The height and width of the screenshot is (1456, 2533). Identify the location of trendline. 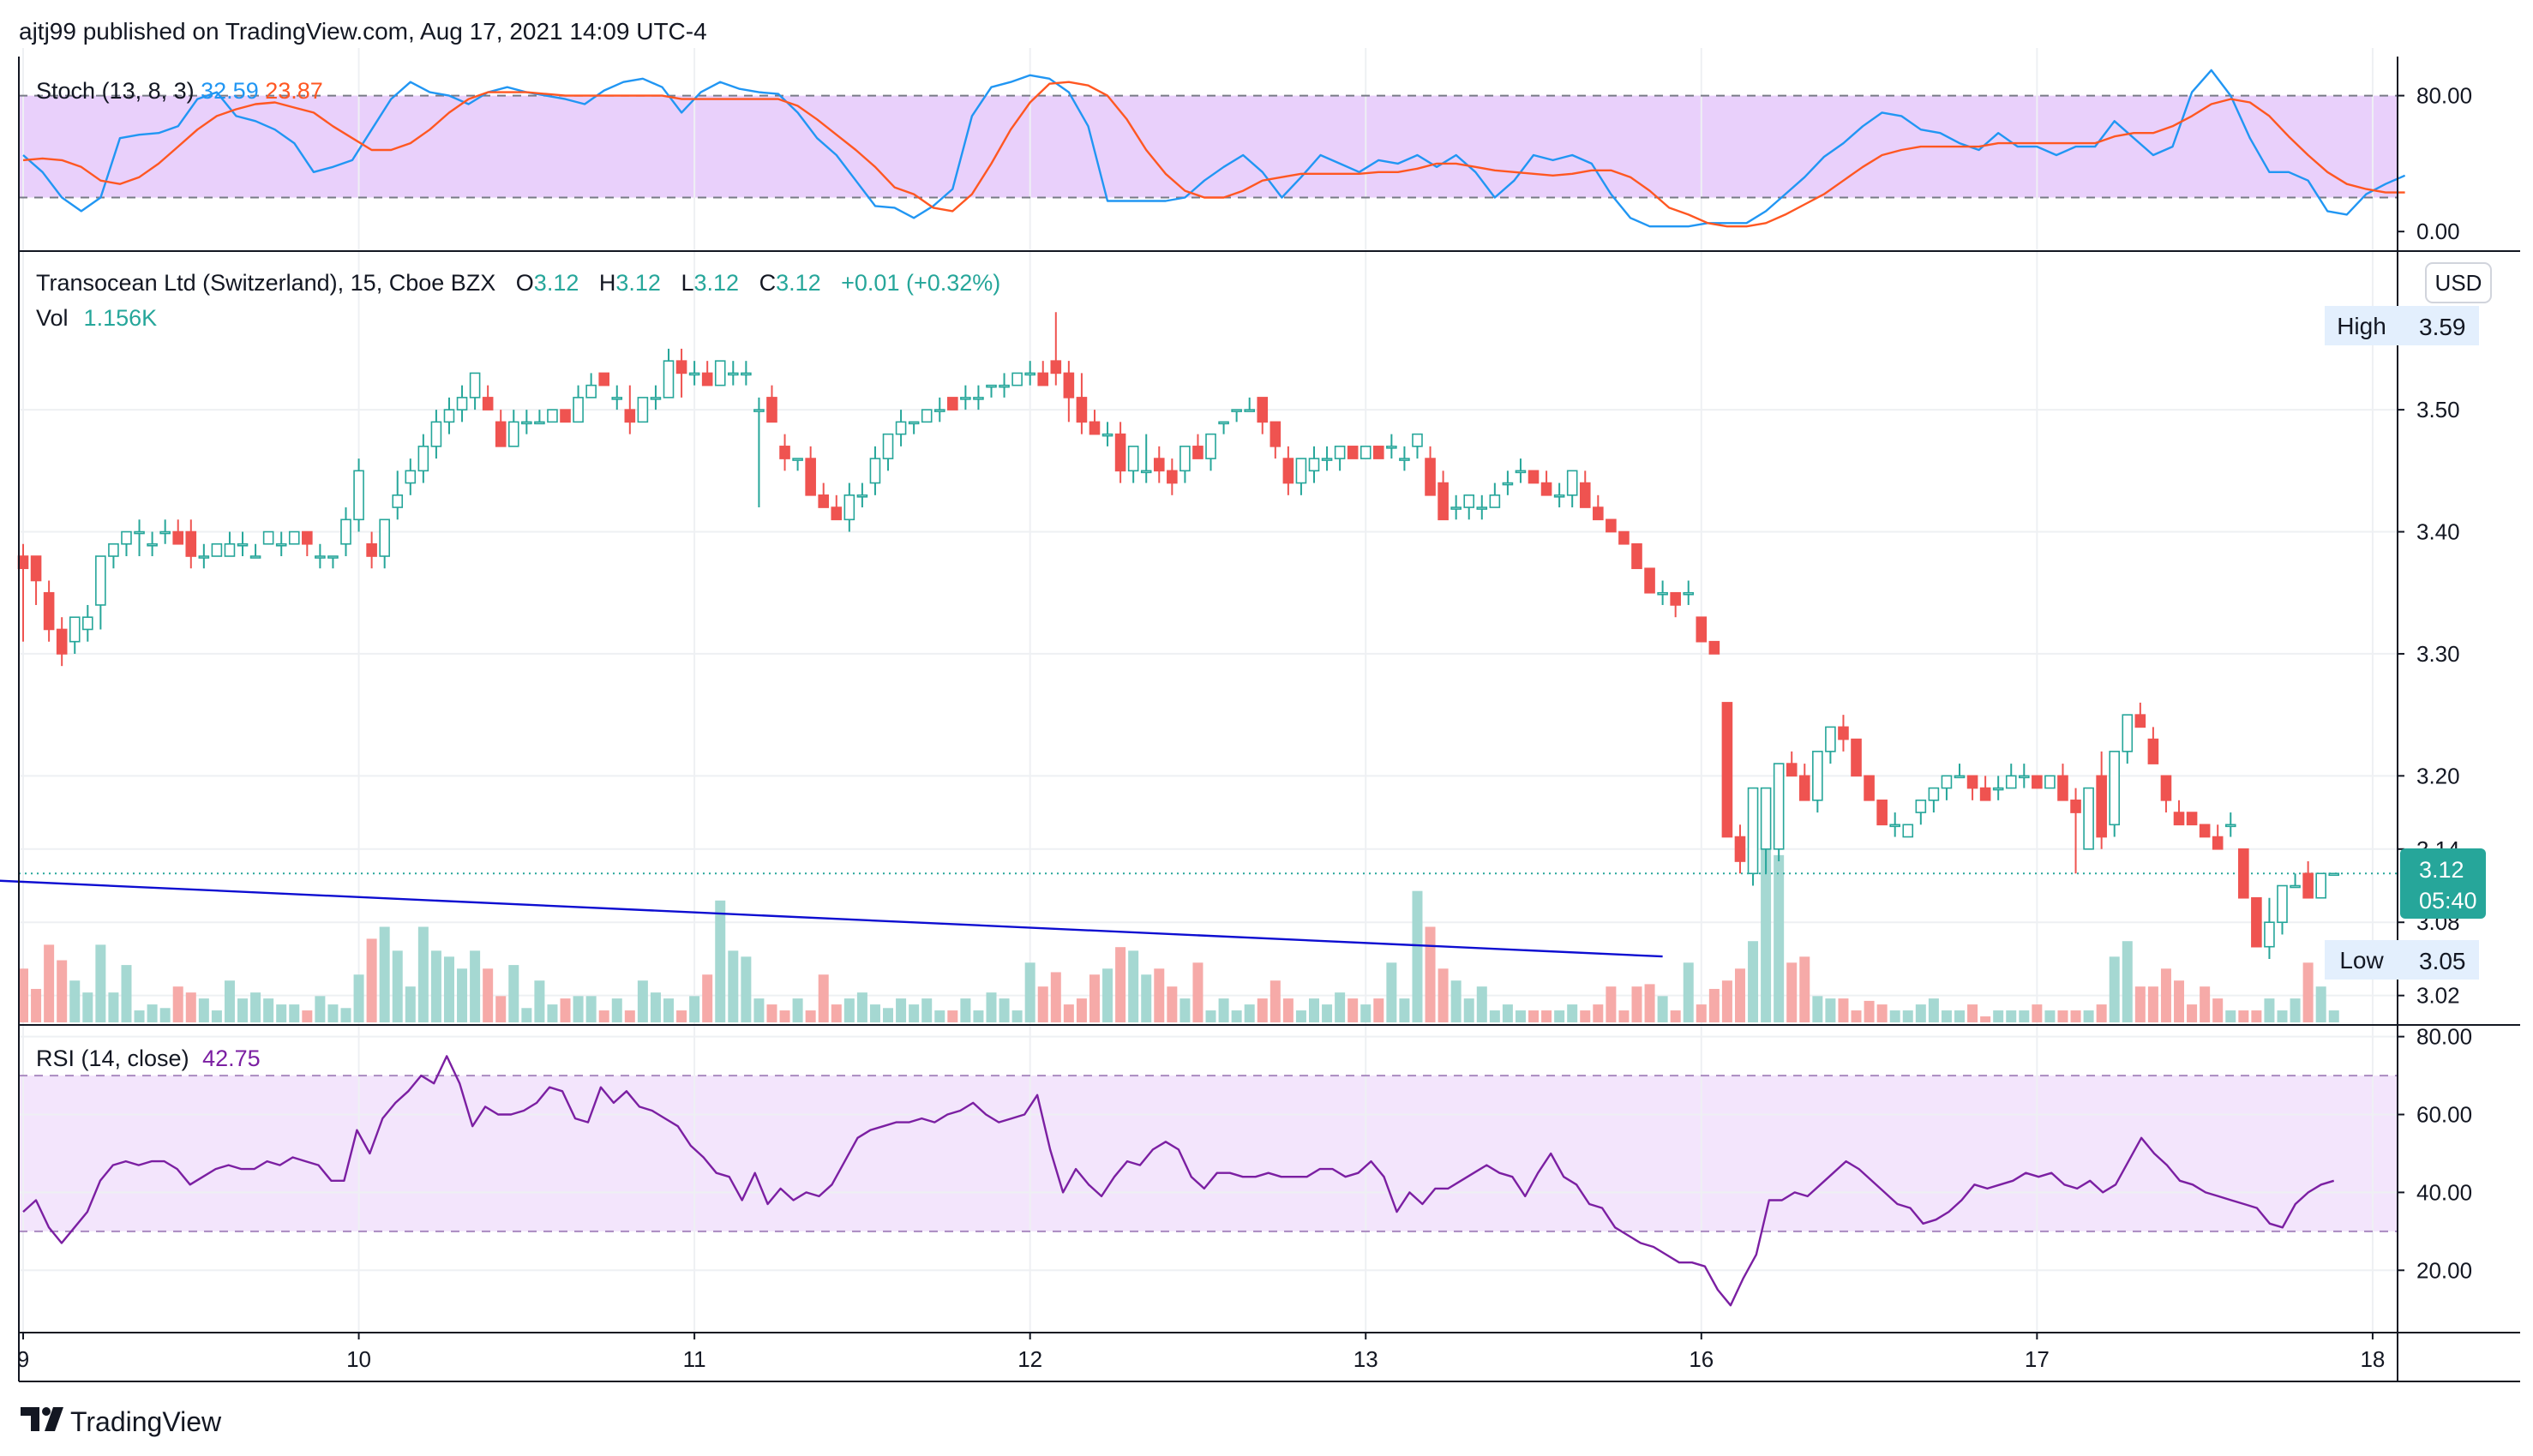
(1199, 915).